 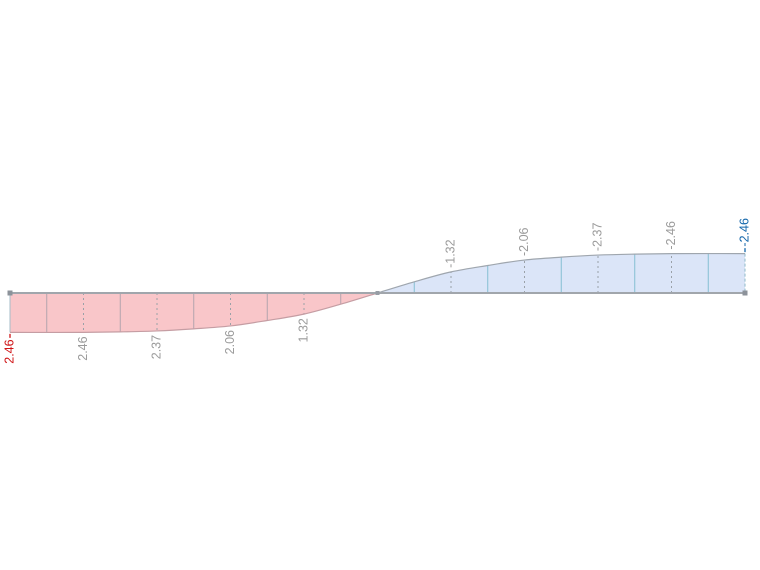 What do you see at coordinates (524, 241) in the screenshot?
I see `value-label: -2.06` at bounding box center [524, 241].